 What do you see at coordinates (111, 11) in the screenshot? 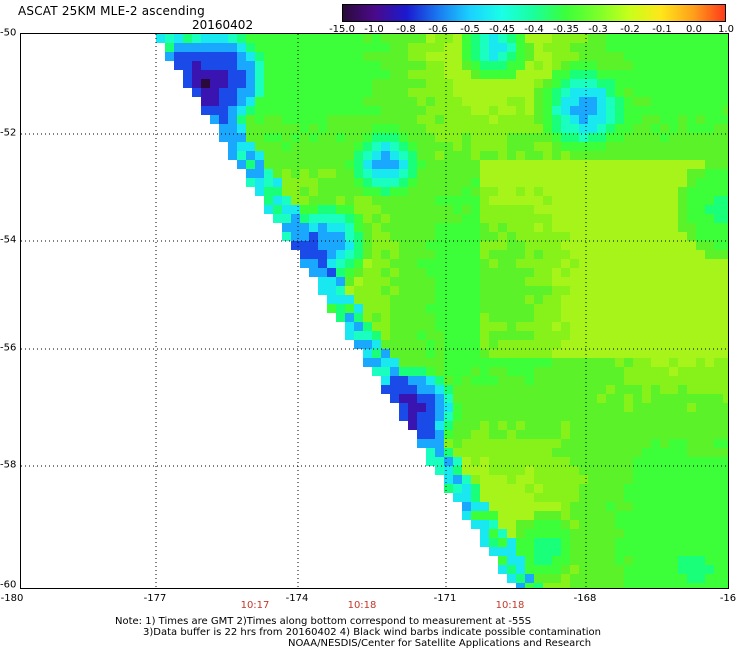
I see `map-title: ASCAT 25KM MLE-2 ascending` at bounding box center [111, 11].